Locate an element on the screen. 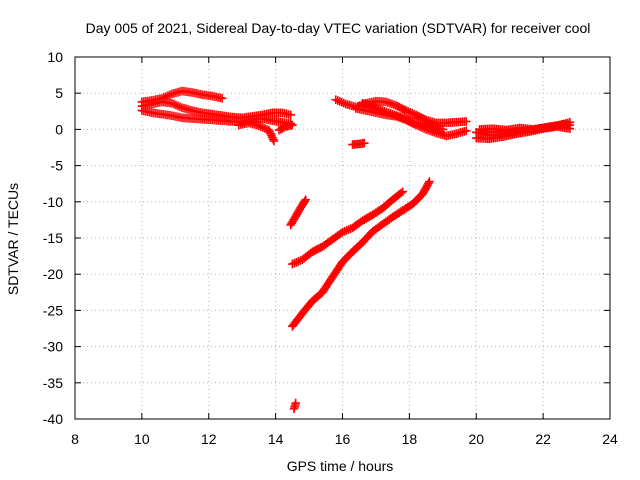 The width and height of the screenshot is (640, 480). x-tick-label: 8 is located at coordinates (75, 439).